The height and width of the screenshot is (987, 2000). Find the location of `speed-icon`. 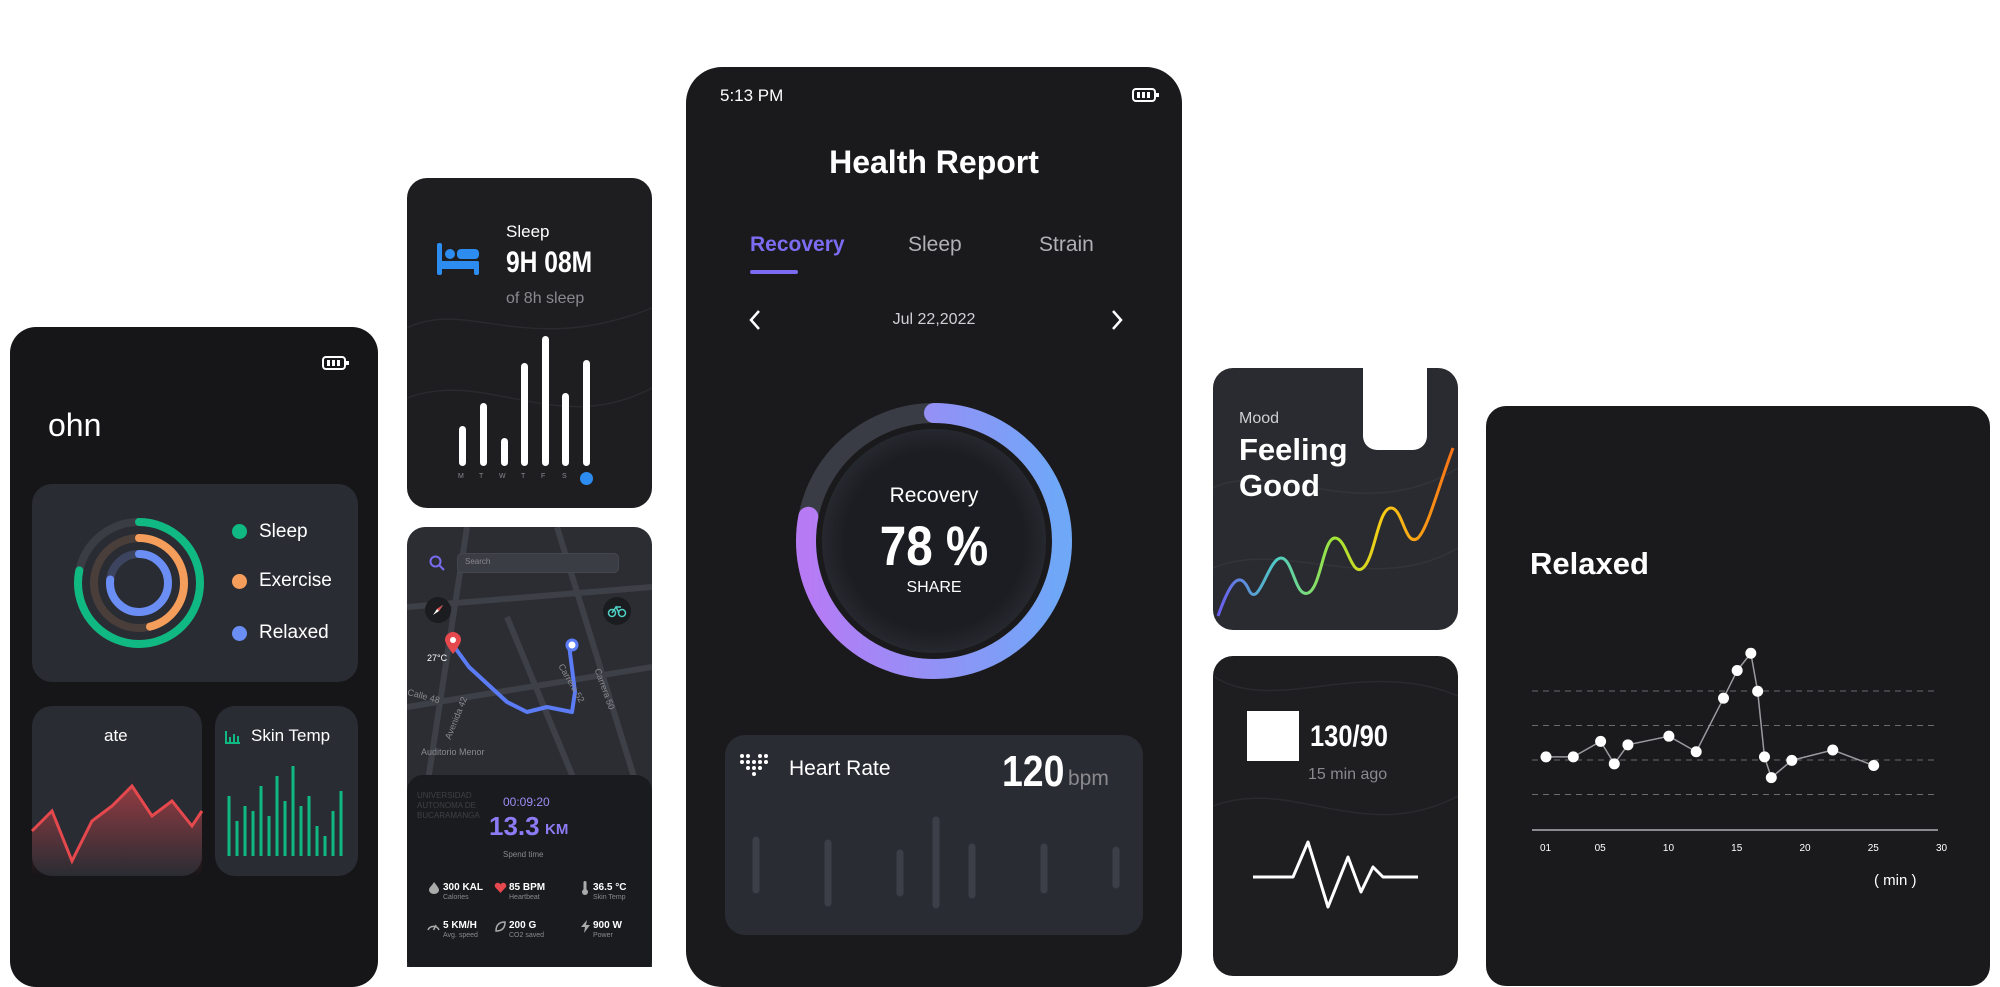

speed-icon is located at coordinates (433, 927).